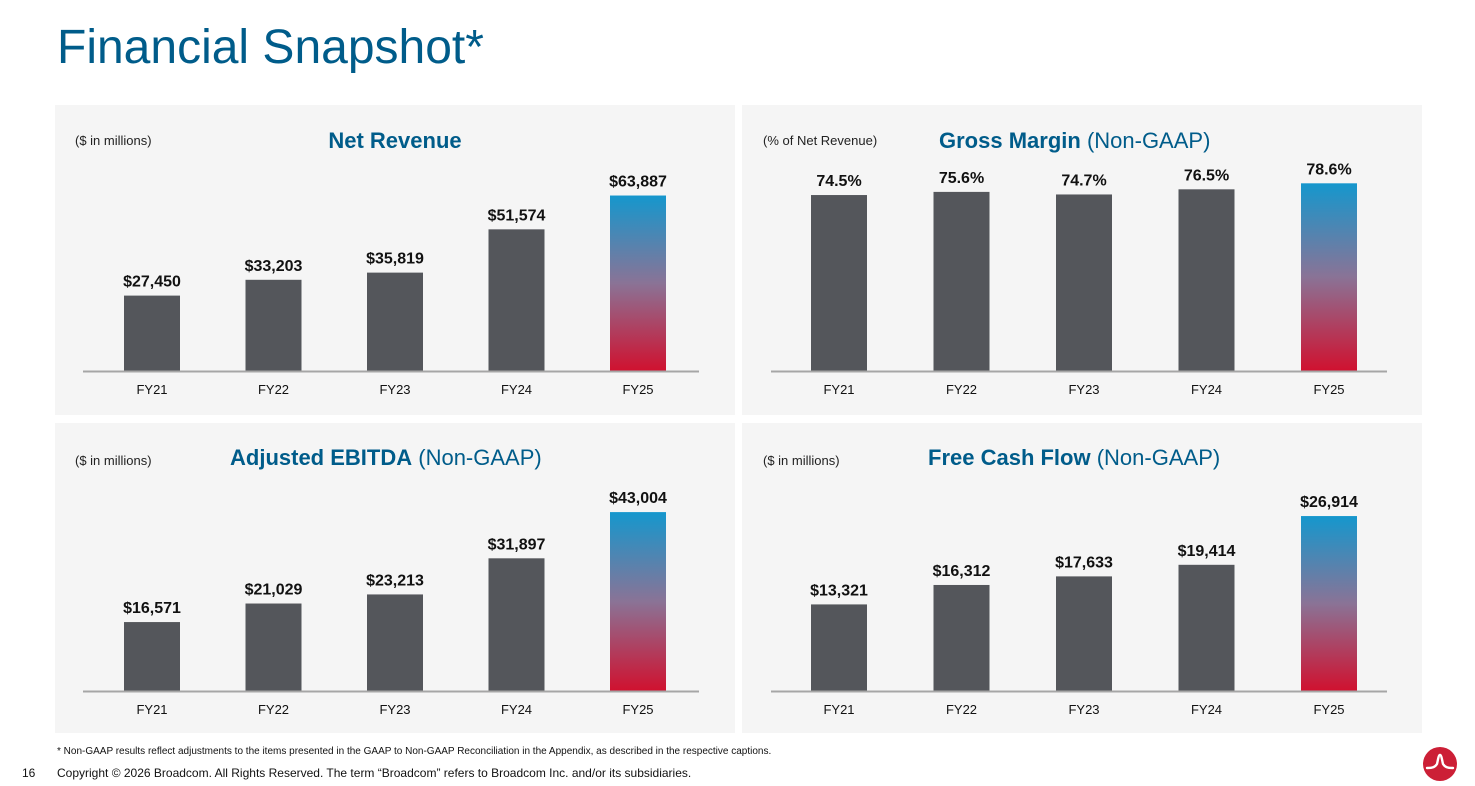 The height and width of the screenshot is (786, 1475). I want to click on data-label-fy23: $23,213, so click(395, 580).